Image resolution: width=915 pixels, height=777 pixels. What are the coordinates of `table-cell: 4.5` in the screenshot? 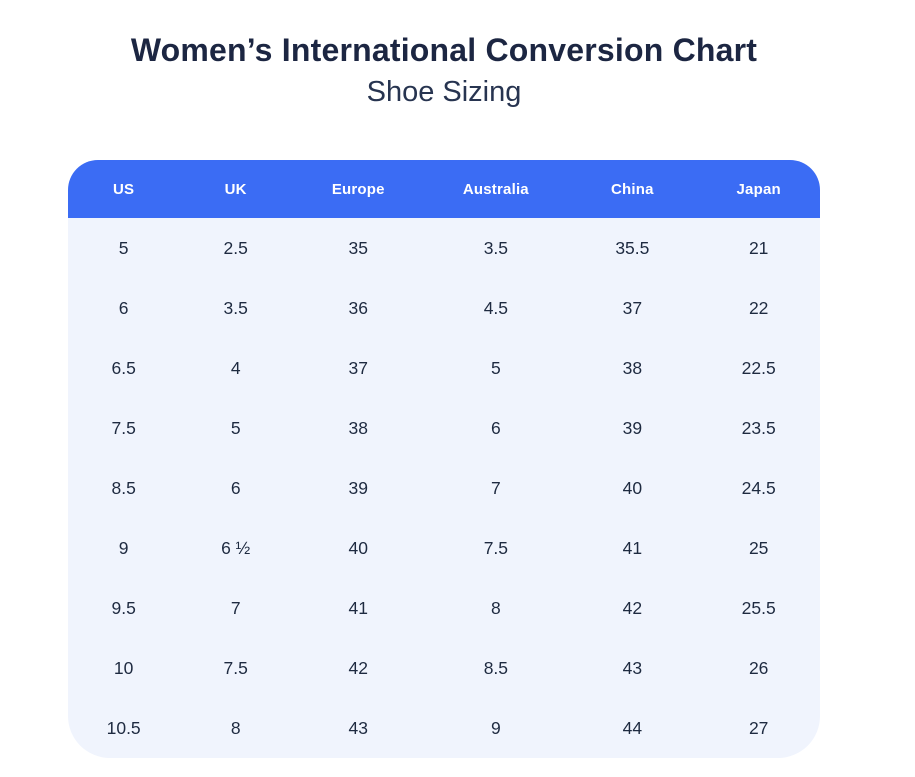 It's located at (496, 307).